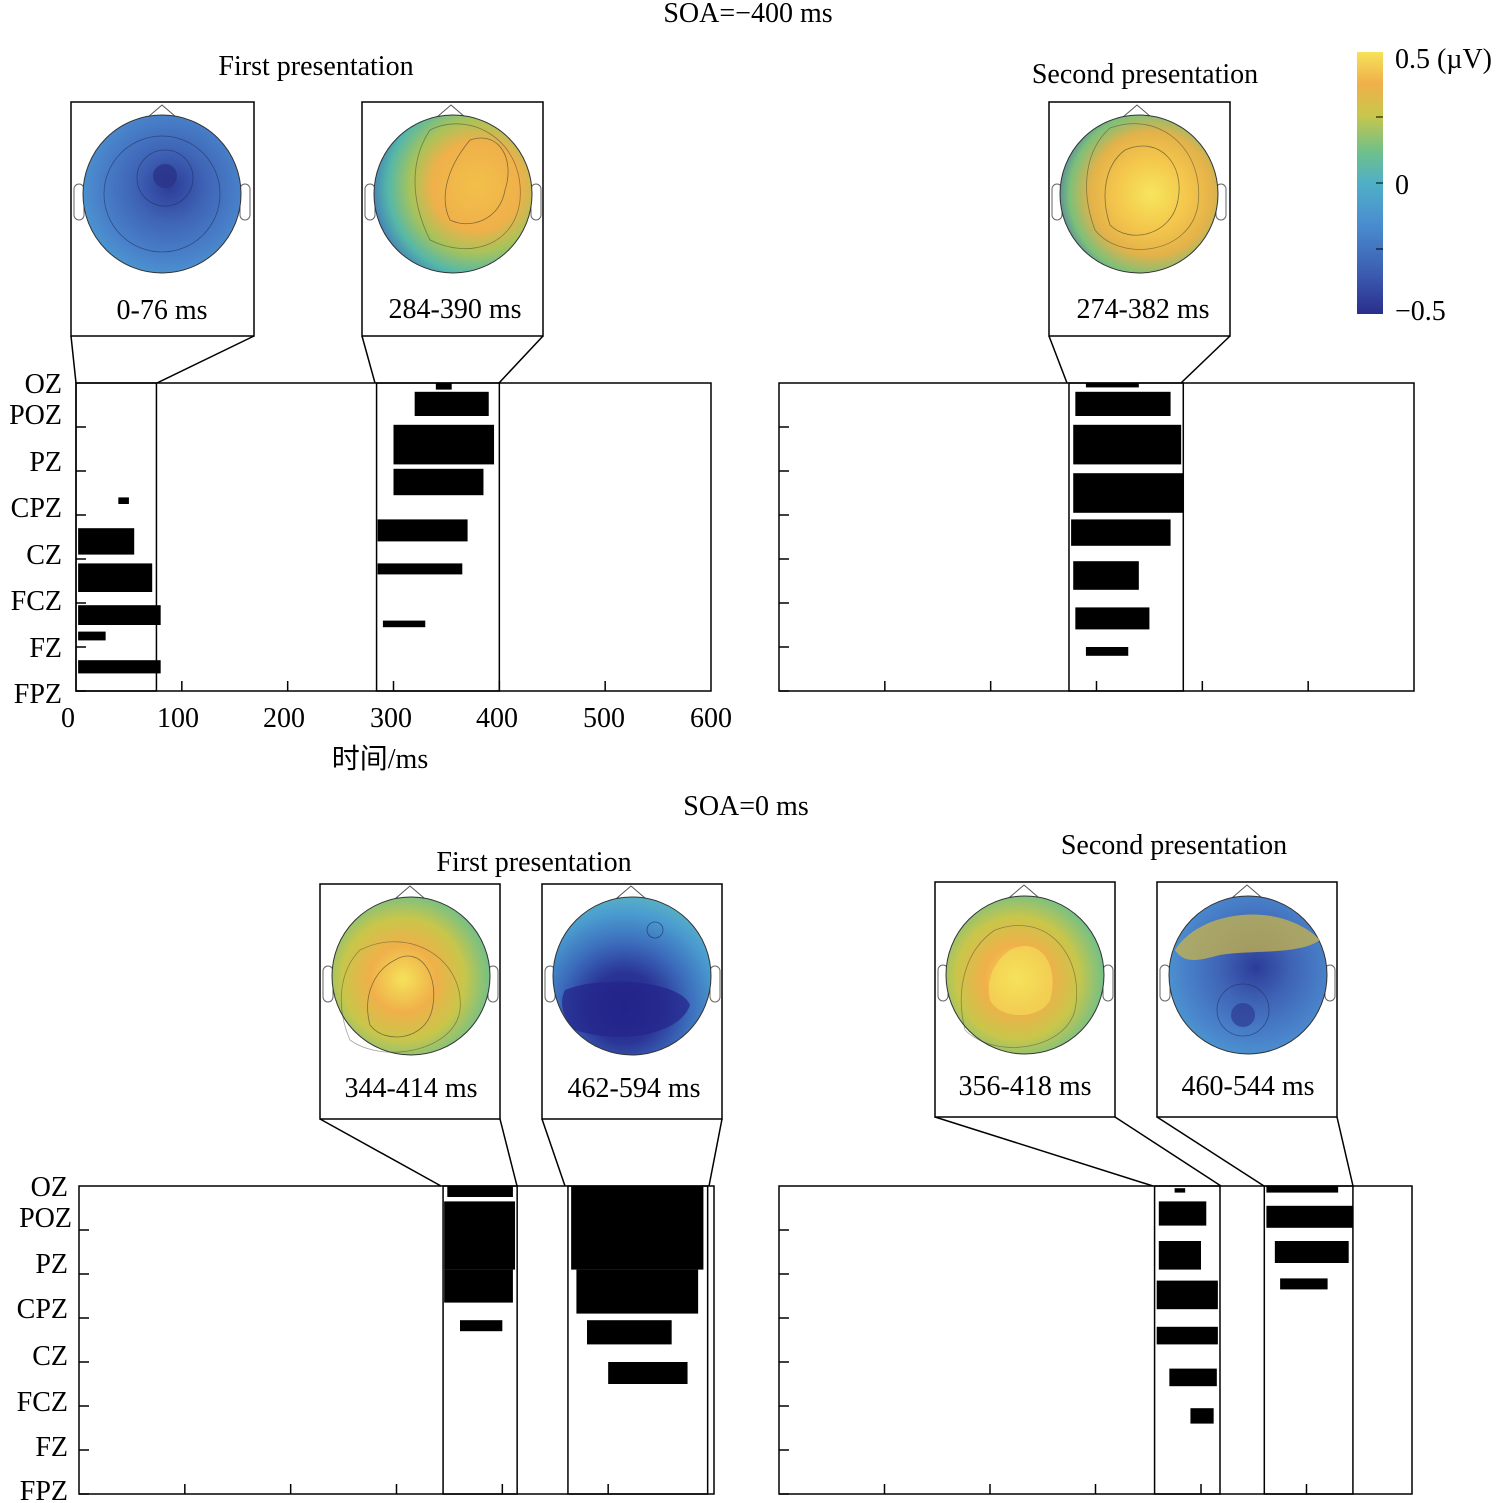  I want to click on panel-b-second-ticks, so click(1043, 1362).